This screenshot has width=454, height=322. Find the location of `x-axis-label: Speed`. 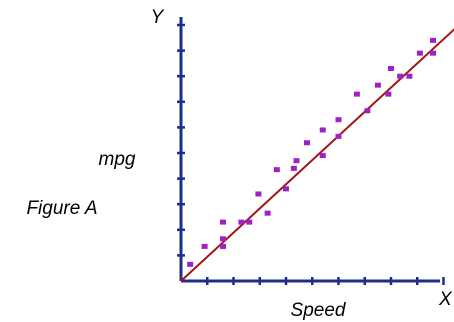

x-axis-label: Speed is located at coordinates (319, 310).